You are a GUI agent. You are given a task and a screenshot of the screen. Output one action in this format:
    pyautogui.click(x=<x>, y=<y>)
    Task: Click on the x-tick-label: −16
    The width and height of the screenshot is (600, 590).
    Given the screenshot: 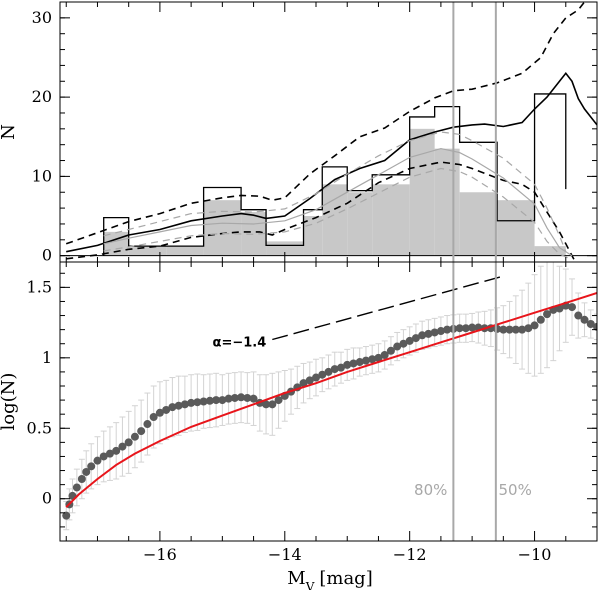 What is the action you would take?
    pyautogui.click(x=160, y=554)
    